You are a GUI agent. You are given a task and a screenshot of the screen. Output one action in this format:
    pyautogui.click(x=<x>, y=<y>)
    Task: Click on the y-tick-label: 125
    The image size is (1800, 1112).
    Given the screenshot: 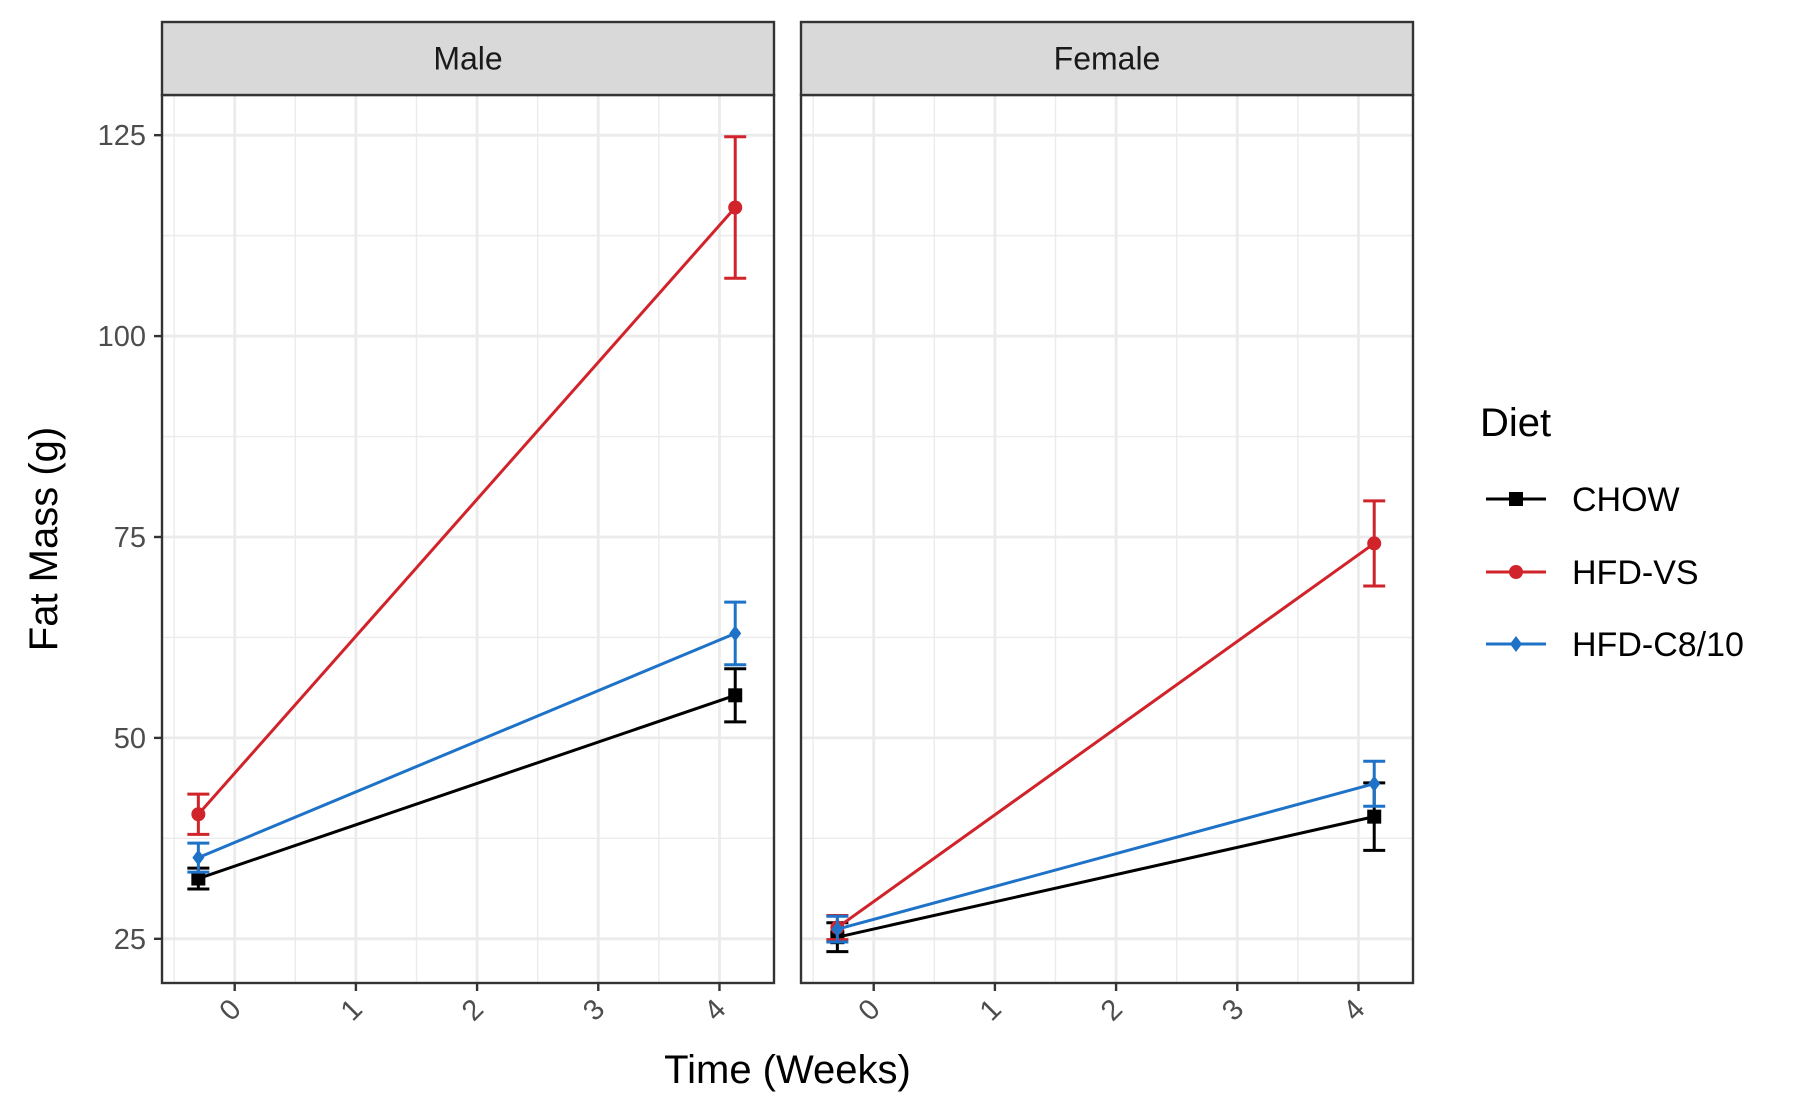 What is the action you would take?
    pyautogui.click(x=122, y=136)
    